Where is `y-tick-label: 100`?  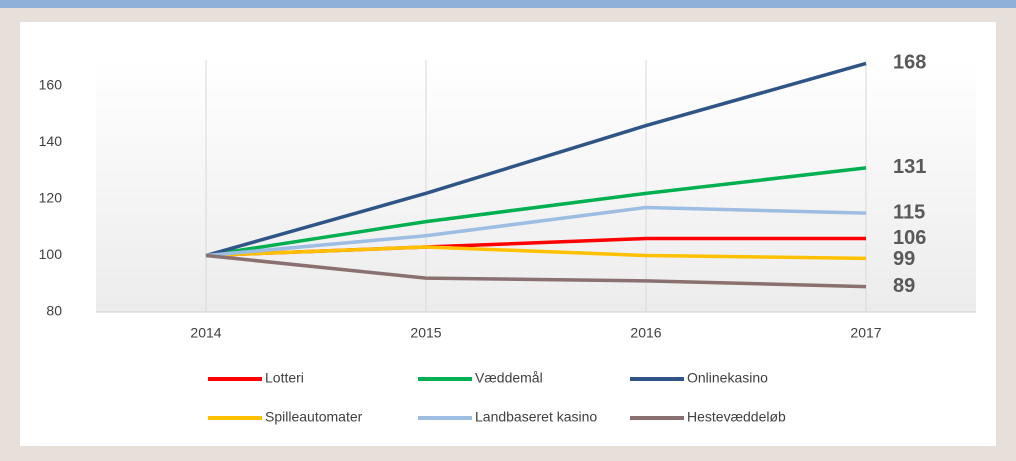 y-tick-label: 100 is located at coordinates (51, 254).